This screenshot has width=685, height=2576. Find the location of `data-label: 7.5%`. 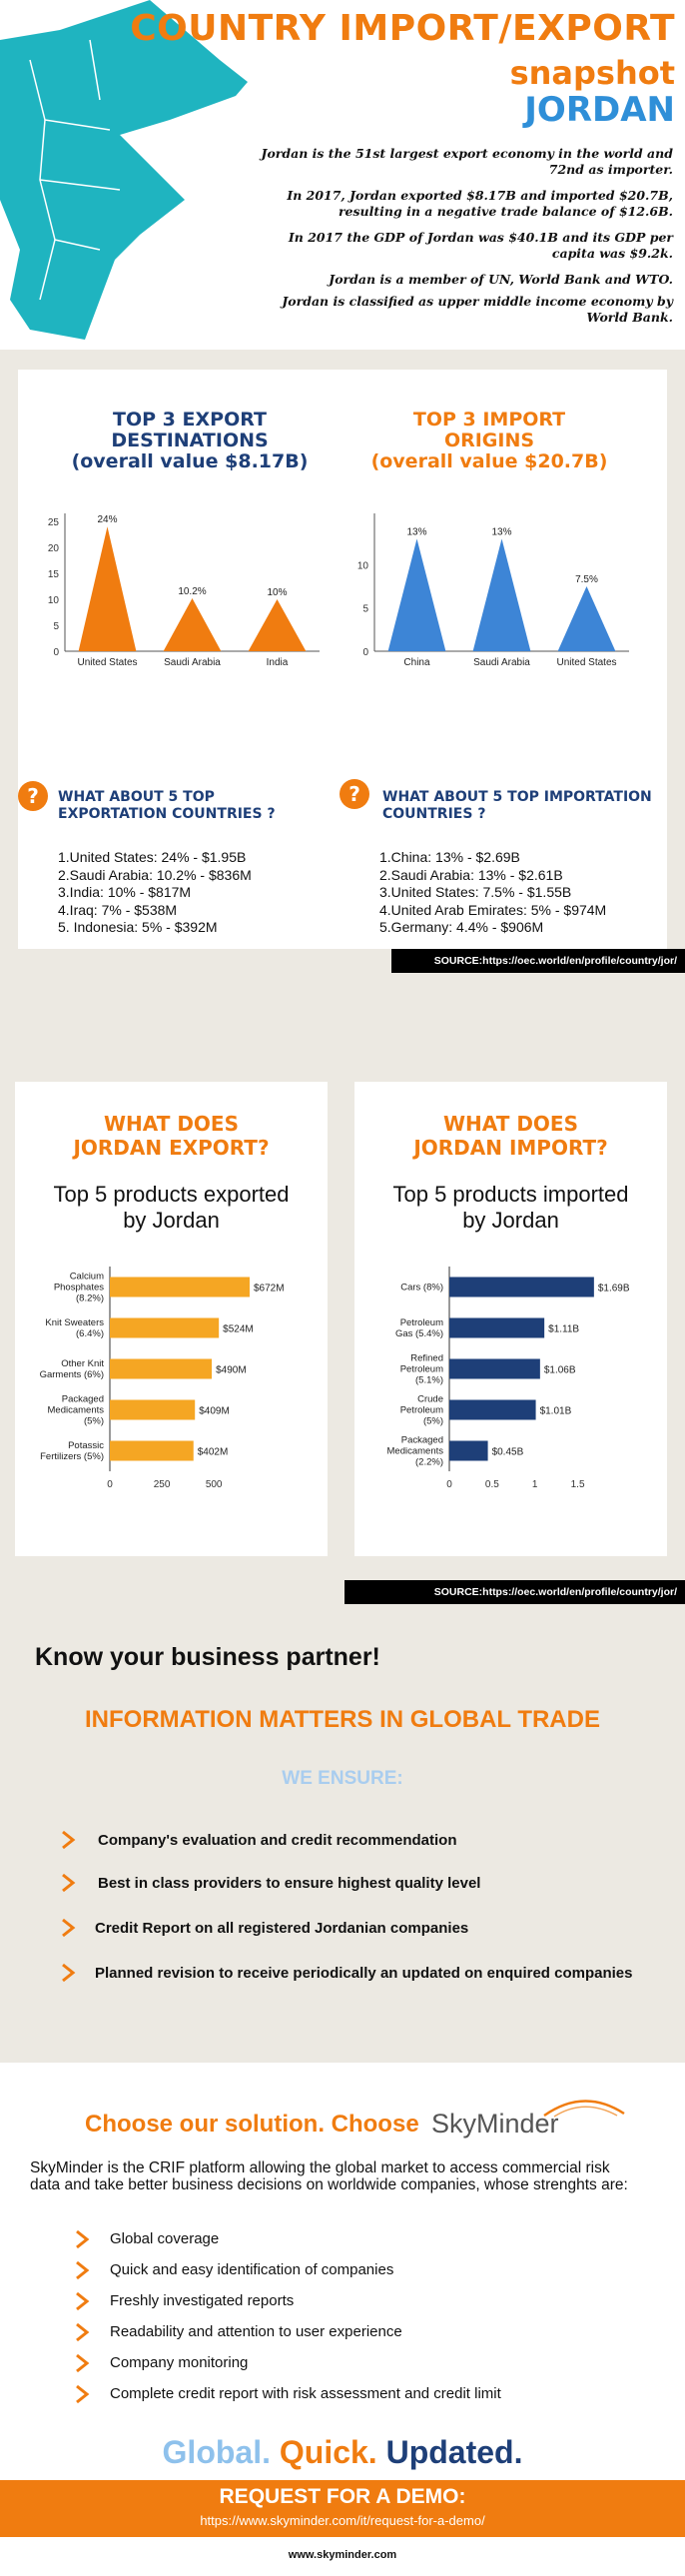

data-label: 7.5% is located at coordinates (586, 580).